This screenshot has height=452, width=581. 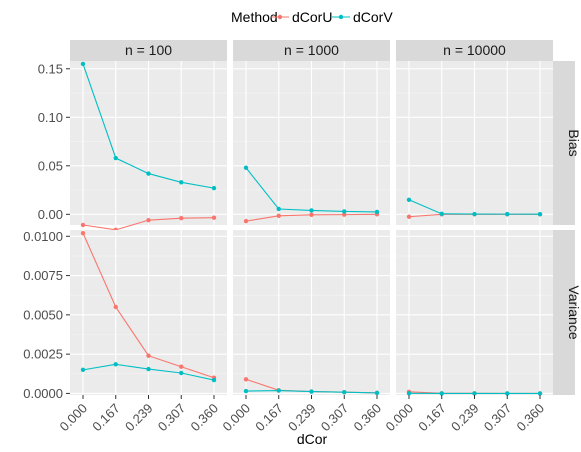 What do you see at coordinates (43, 275) in the screenshot?
I see `y-tick-label: 0.0075` at bounding box center [43, 275].